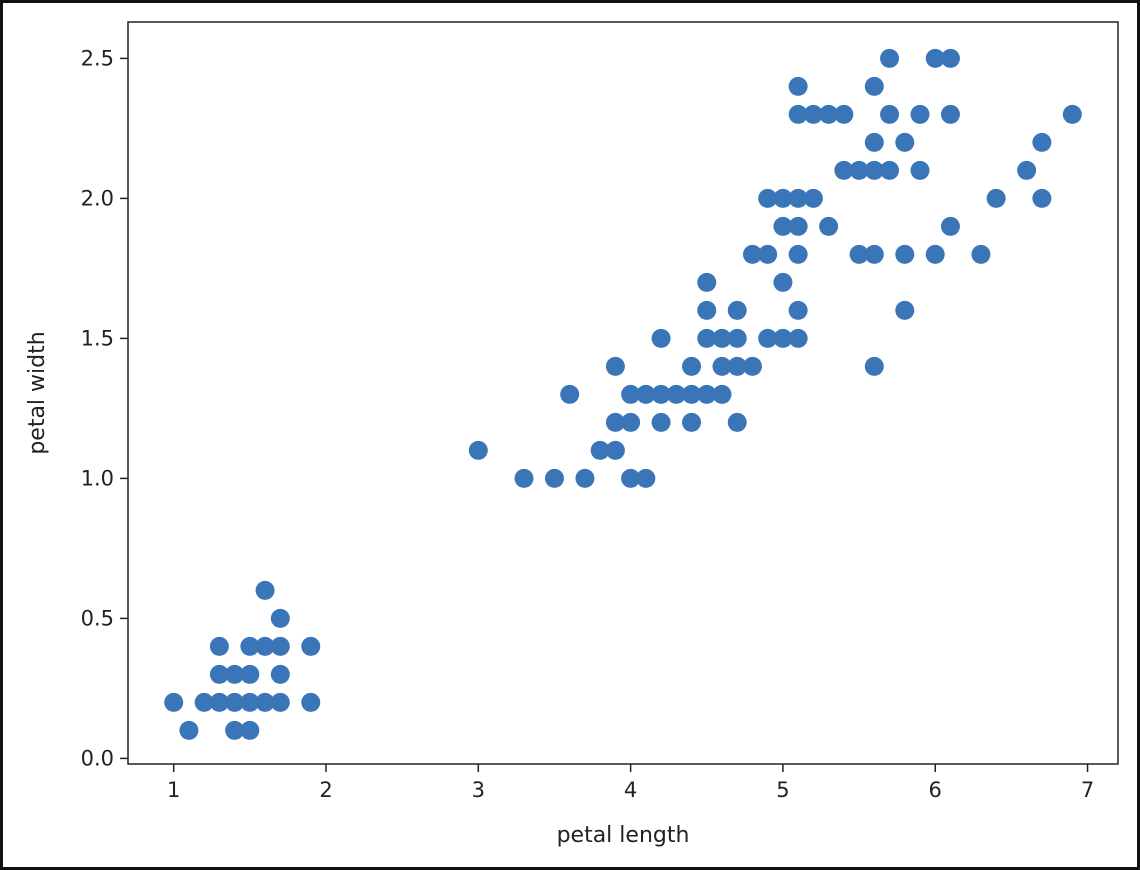 This screenshot has height=870, width=1140. Describe the element at coordinates (97, 758) in the screenshot. I see `y-tick-label: 0.0` at that location.